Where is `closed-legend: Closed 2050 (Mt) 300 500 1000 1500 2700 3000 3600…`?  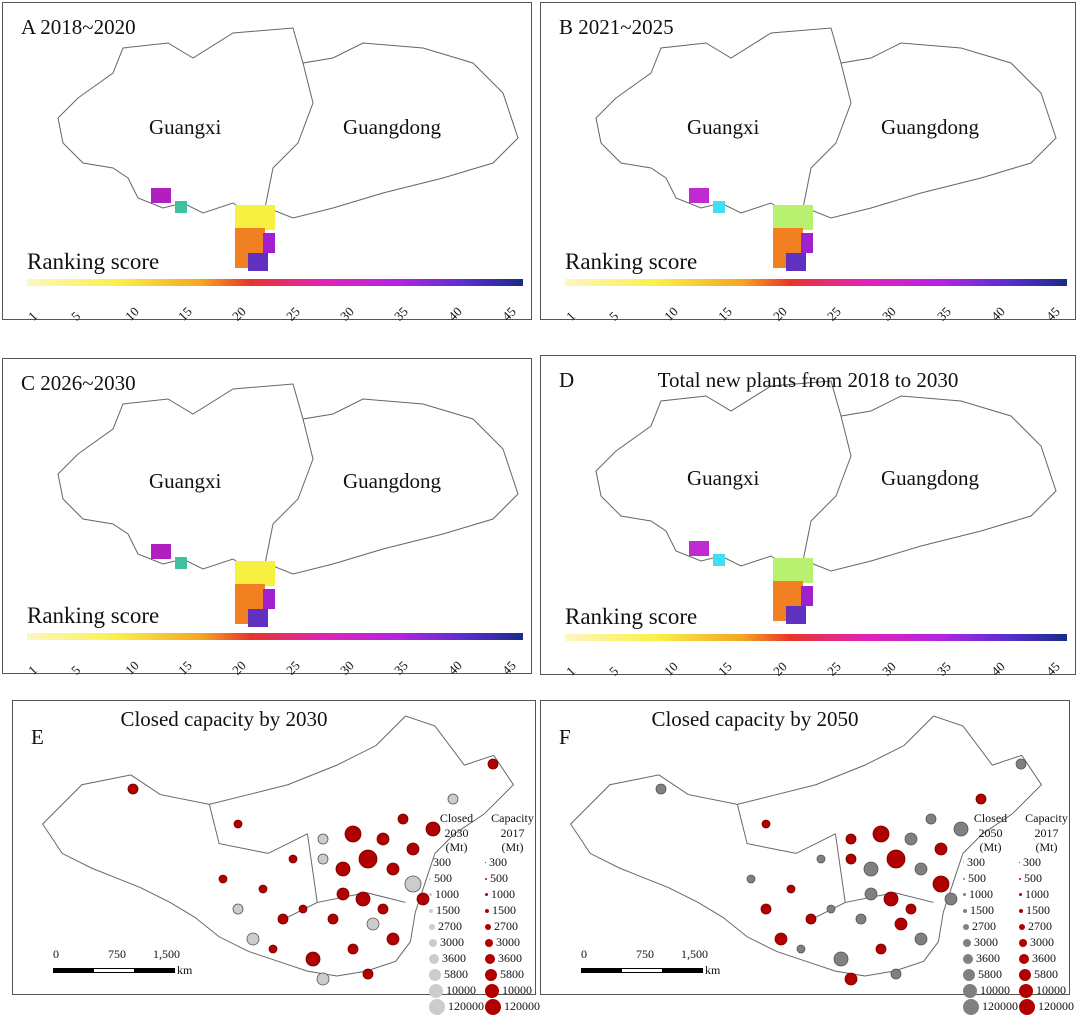
closed-legend: Closed 2050 (Mt) 300 500 1000 1500 2700 3000 3600… is located at coordinates (990, 913).